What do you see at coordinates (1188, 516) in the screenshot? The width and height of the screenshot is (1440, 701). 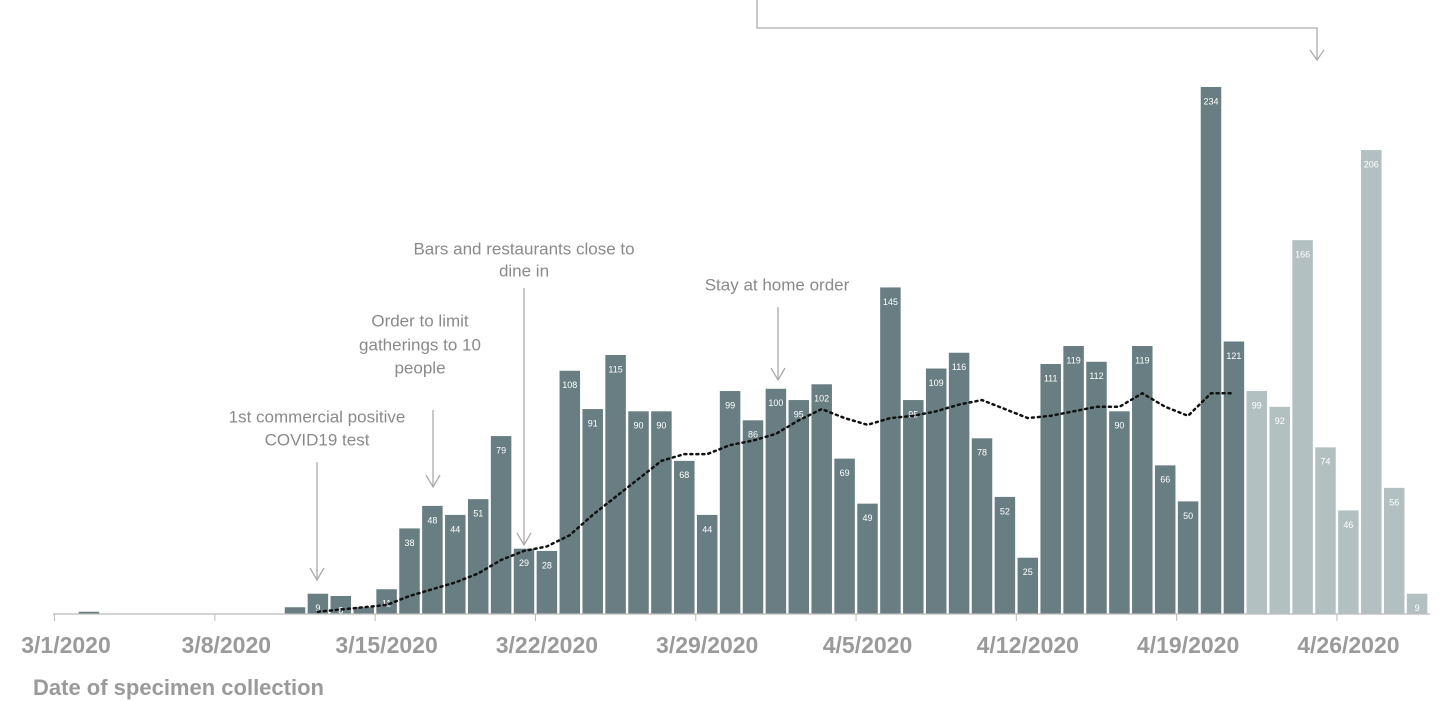 I see `value-label: 50` at bounding box center [1188, 516].